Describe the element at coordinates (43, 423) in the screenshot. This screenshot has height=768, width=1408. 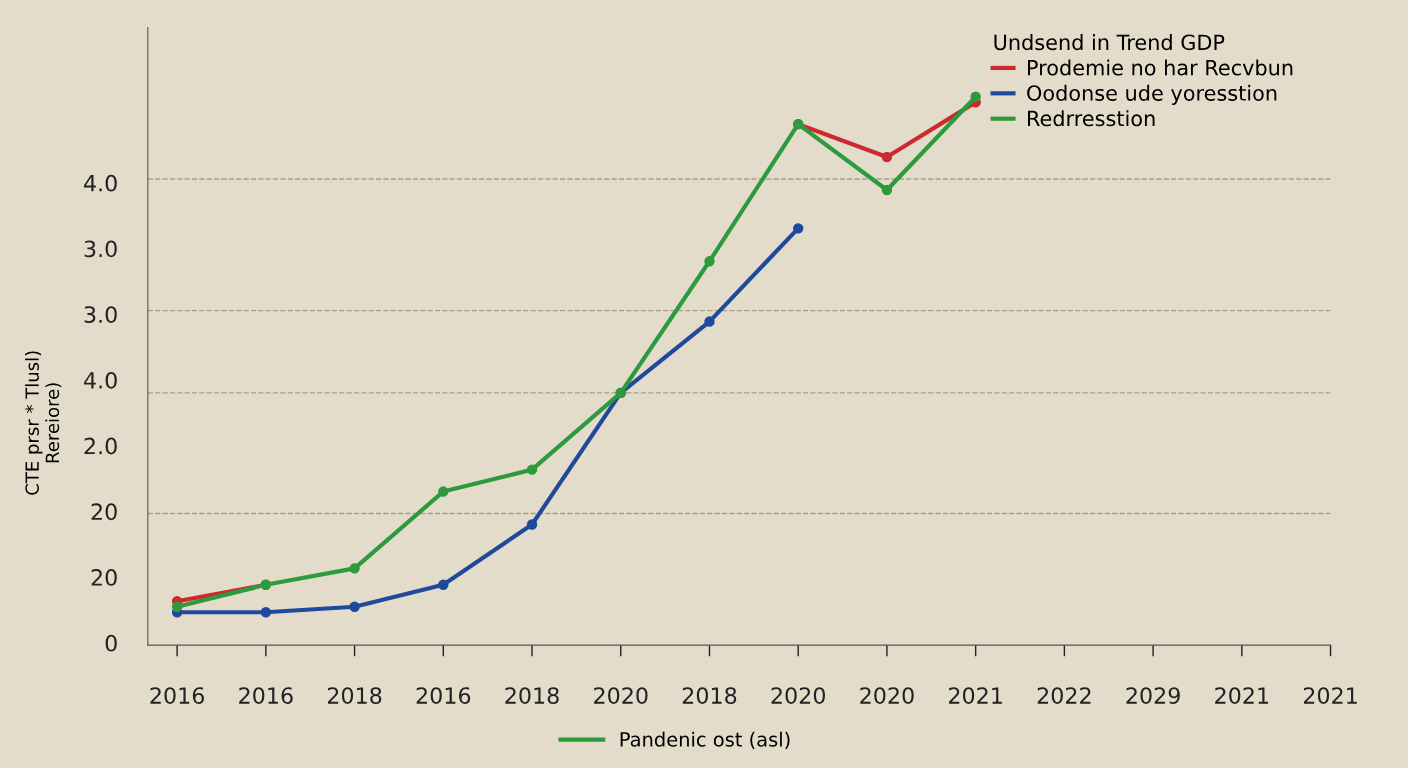
I see `y-axis-title: CTE prsr * Tlusl) Rereiore)` at that location.